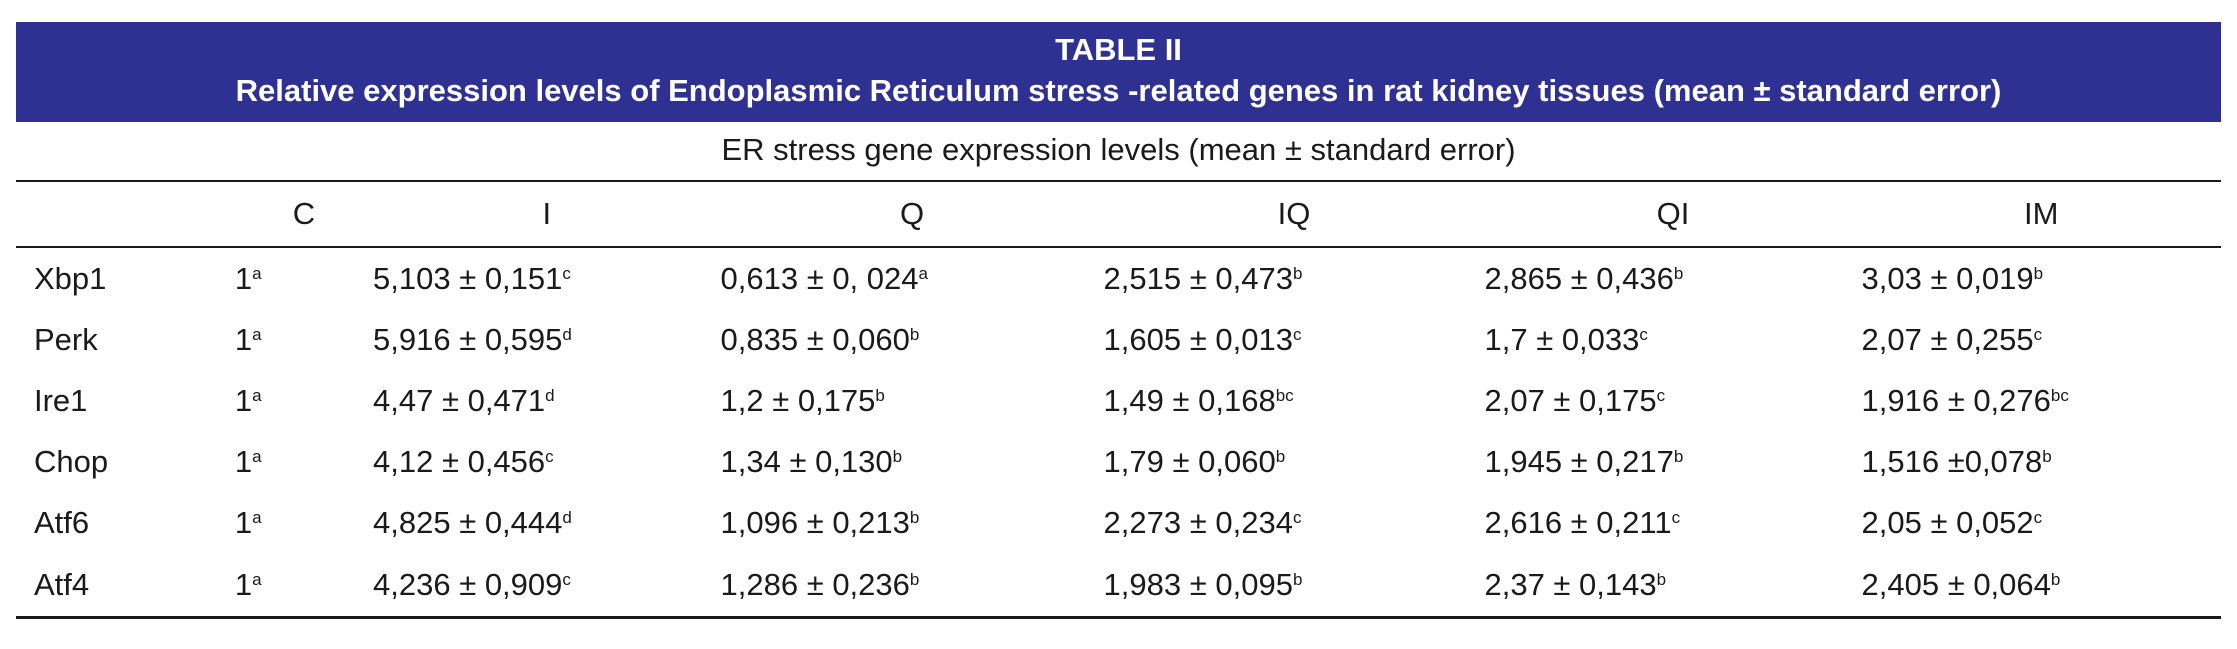 The width and height of the screenshot is (2237, 649). I want to click on column-header-qi: QI, so click(1673, 215).